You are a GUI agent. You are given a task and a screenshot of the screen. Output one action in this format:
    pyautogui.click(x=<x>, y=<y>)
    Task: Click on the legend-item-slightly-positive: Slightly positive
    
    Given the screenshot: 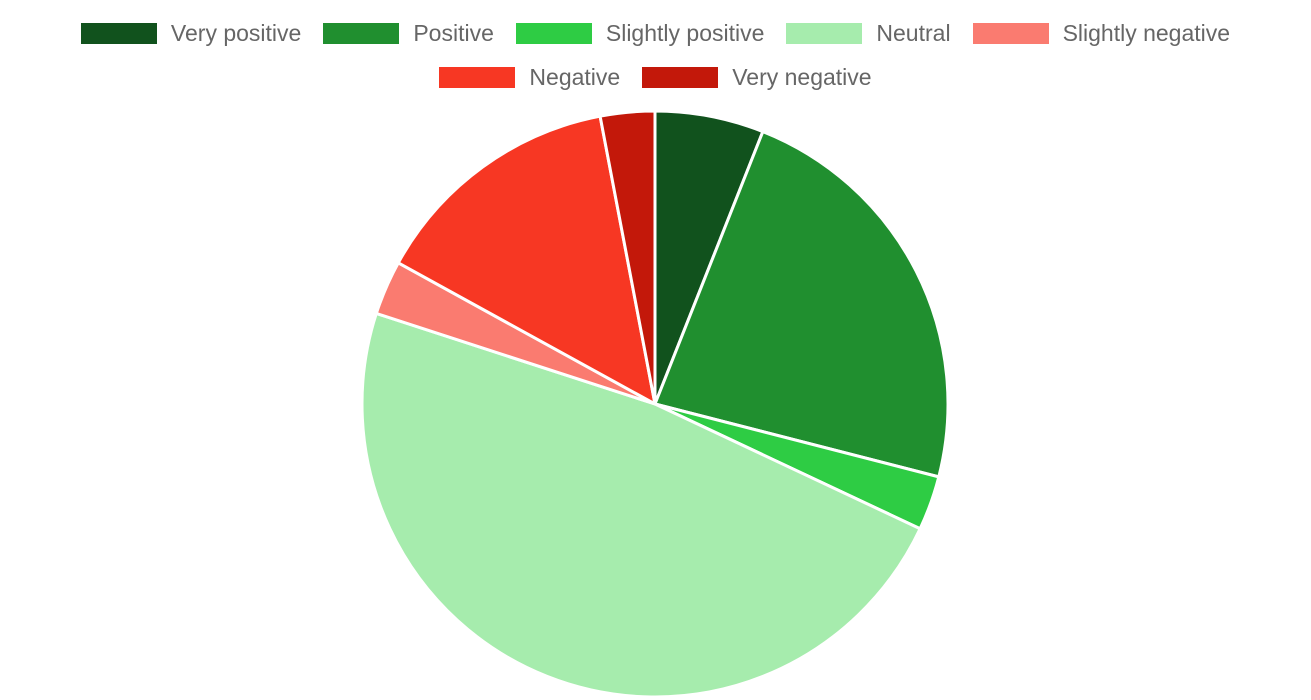 What is the action you would take?
    pyautogui.click(x=640, y=33)
    